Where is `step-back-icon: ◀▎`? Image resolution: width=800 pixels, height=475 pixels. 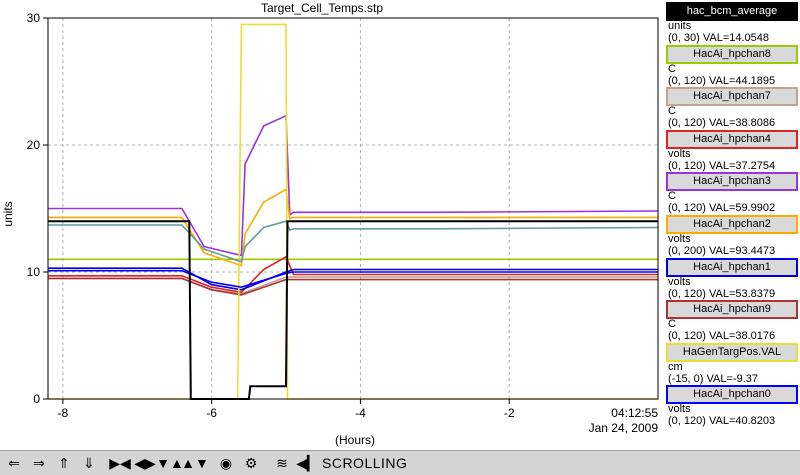 step-back-icon: ◀▎ is located at coordinates (307, 462).